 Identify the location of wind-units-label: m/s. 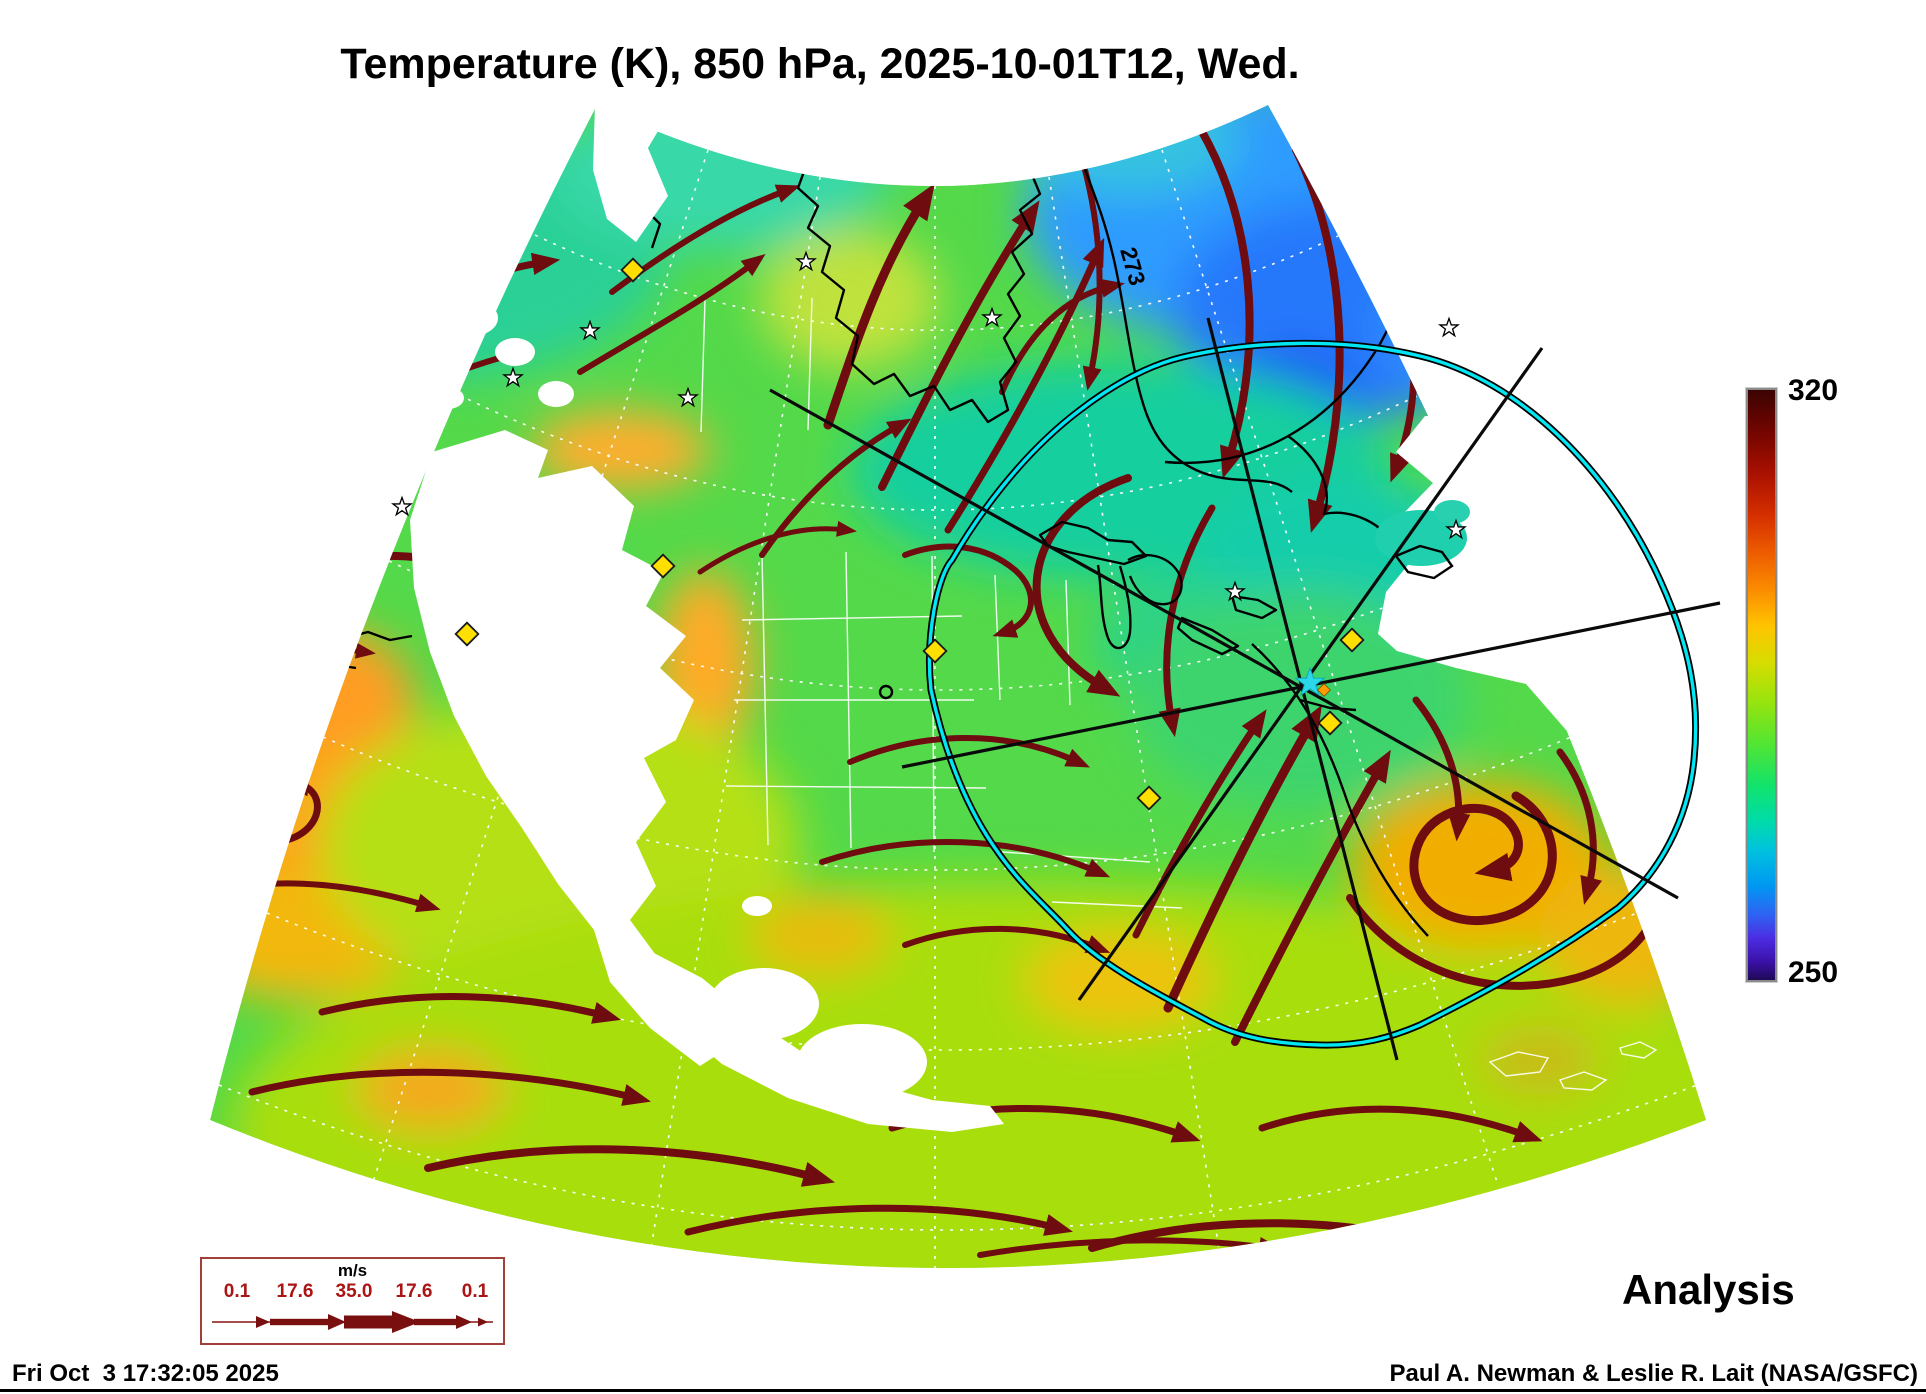
(352, 1270).